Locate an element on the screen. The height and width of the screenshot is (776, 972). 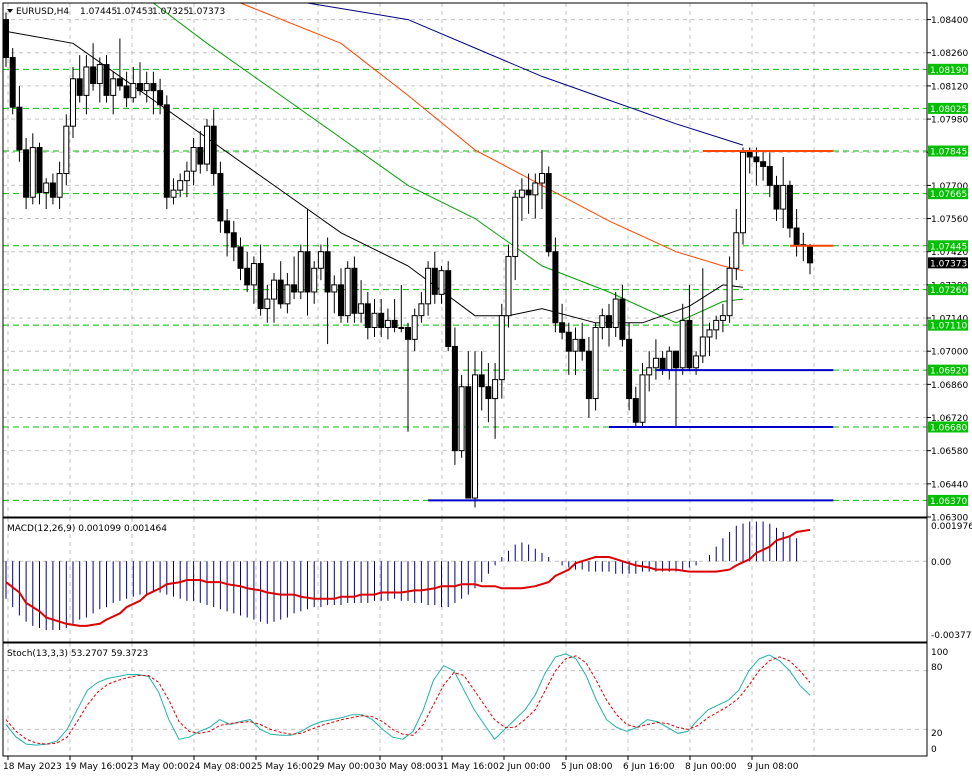
level-badge-label: 1.07260 is located at coordinates (948, 291).